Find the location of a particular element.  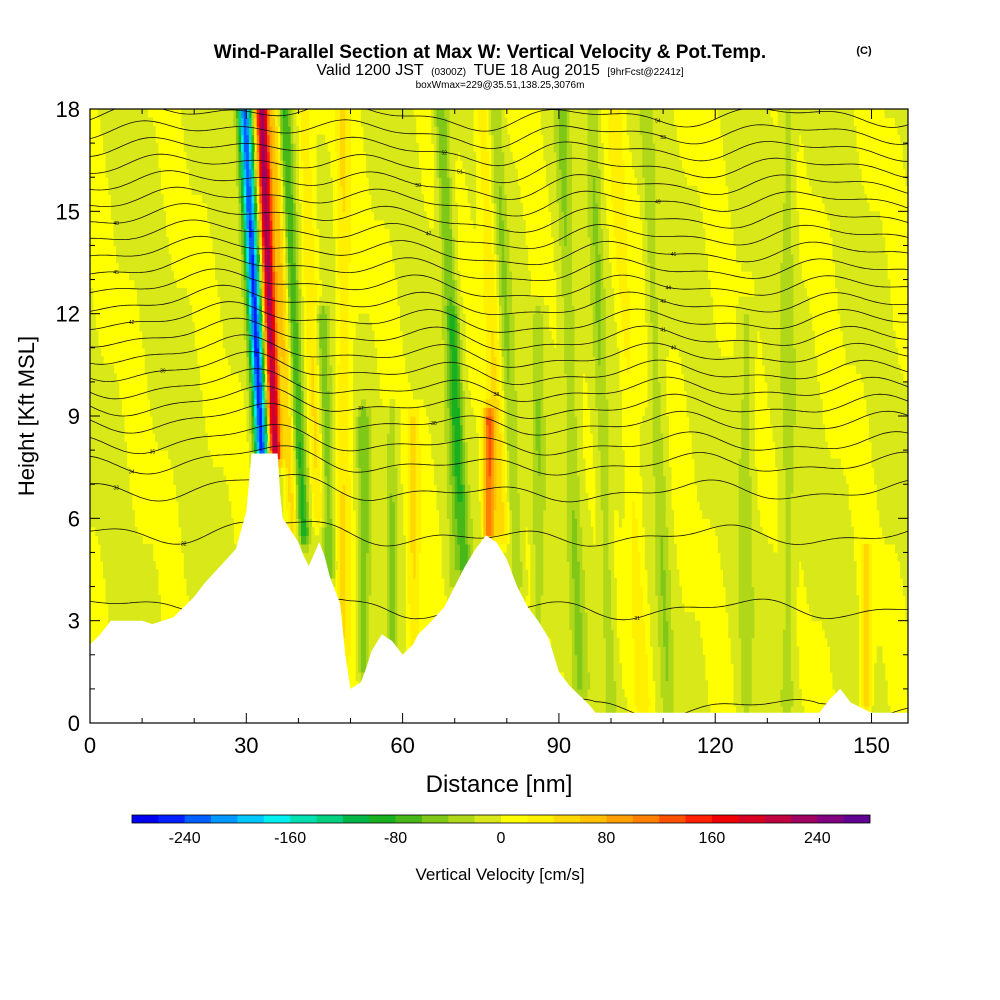

colorbar-tick-label: 0 is located at coordinates (501, 838).